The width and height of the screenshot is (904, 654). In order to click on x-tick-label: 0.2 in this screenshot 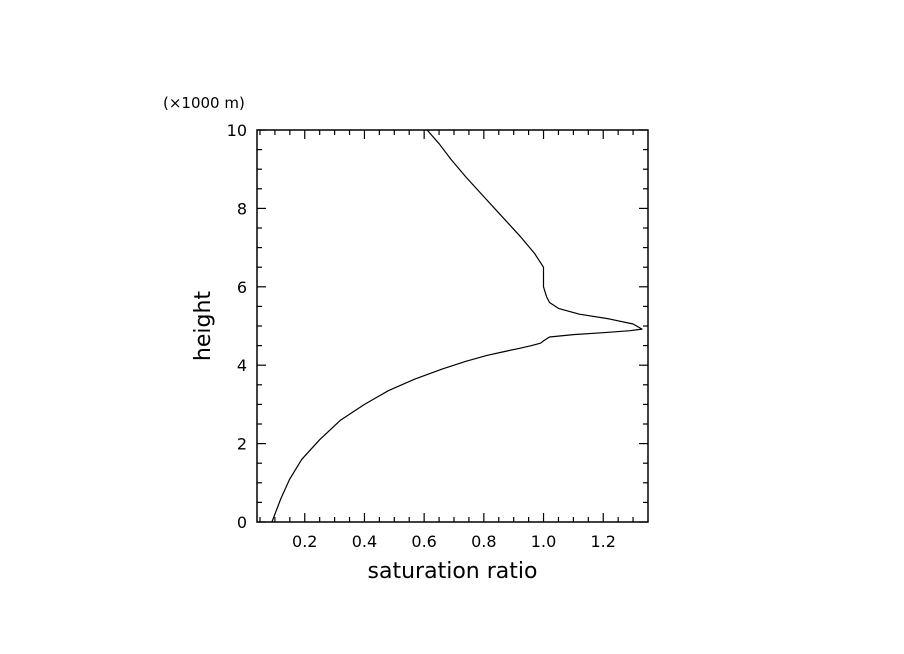, I will do `click(304, 541)`.